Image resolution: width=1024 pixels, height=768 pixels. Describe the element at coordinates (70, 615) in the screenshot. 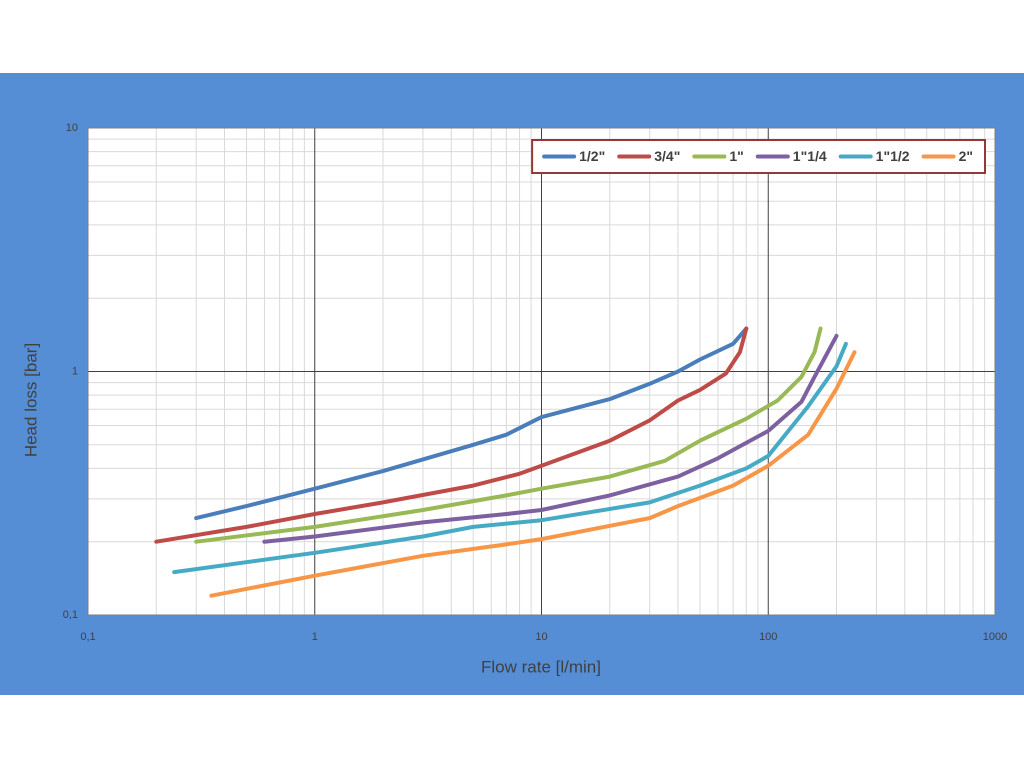

I see `y-tick-label: 0,1` at that location.